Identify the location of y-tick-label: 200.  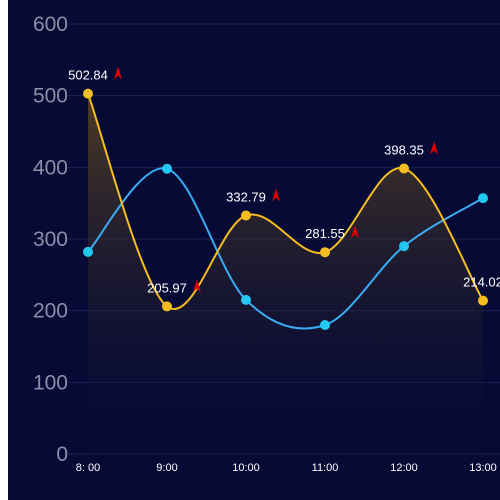
(50, 311).